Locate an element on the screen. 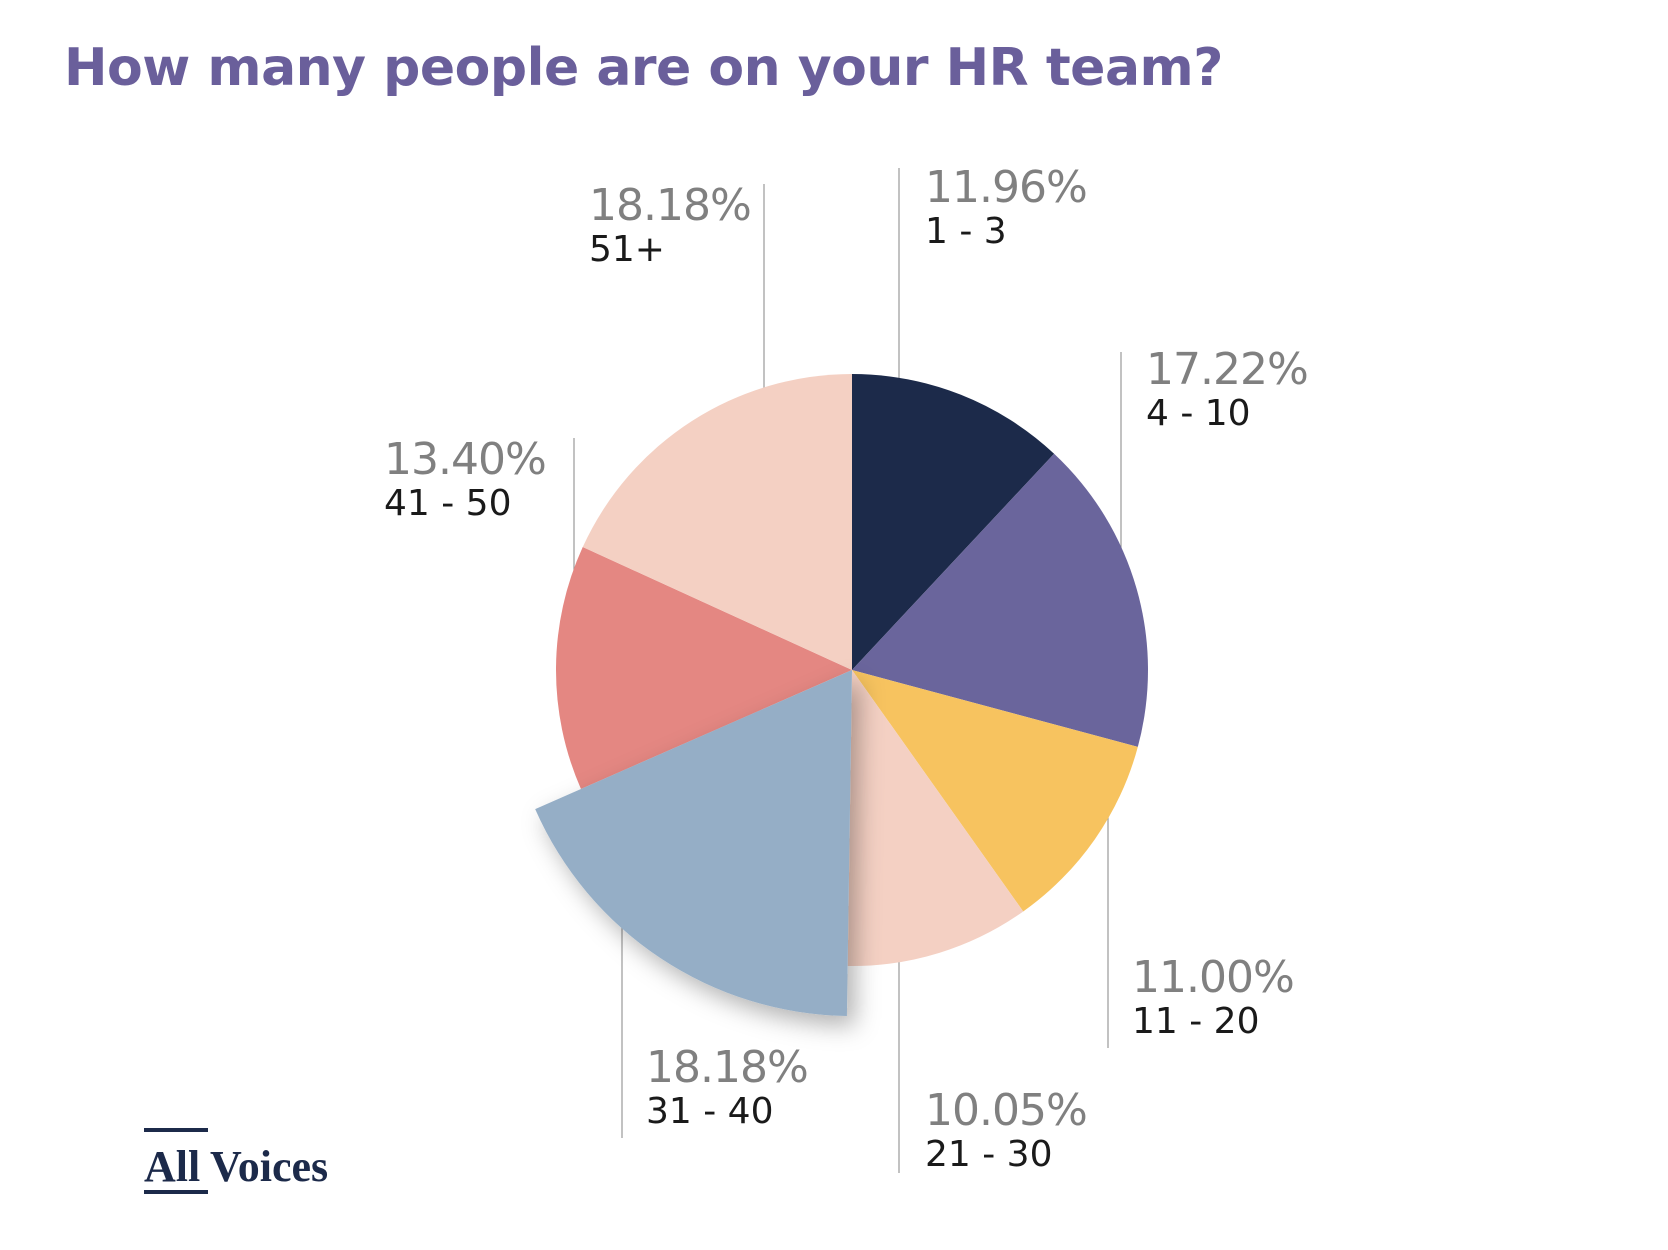 The width and height of the screenshot is (1668, 1250). data-label: 10.05% 21 - 30 is located at coordinates (1006, 1130).